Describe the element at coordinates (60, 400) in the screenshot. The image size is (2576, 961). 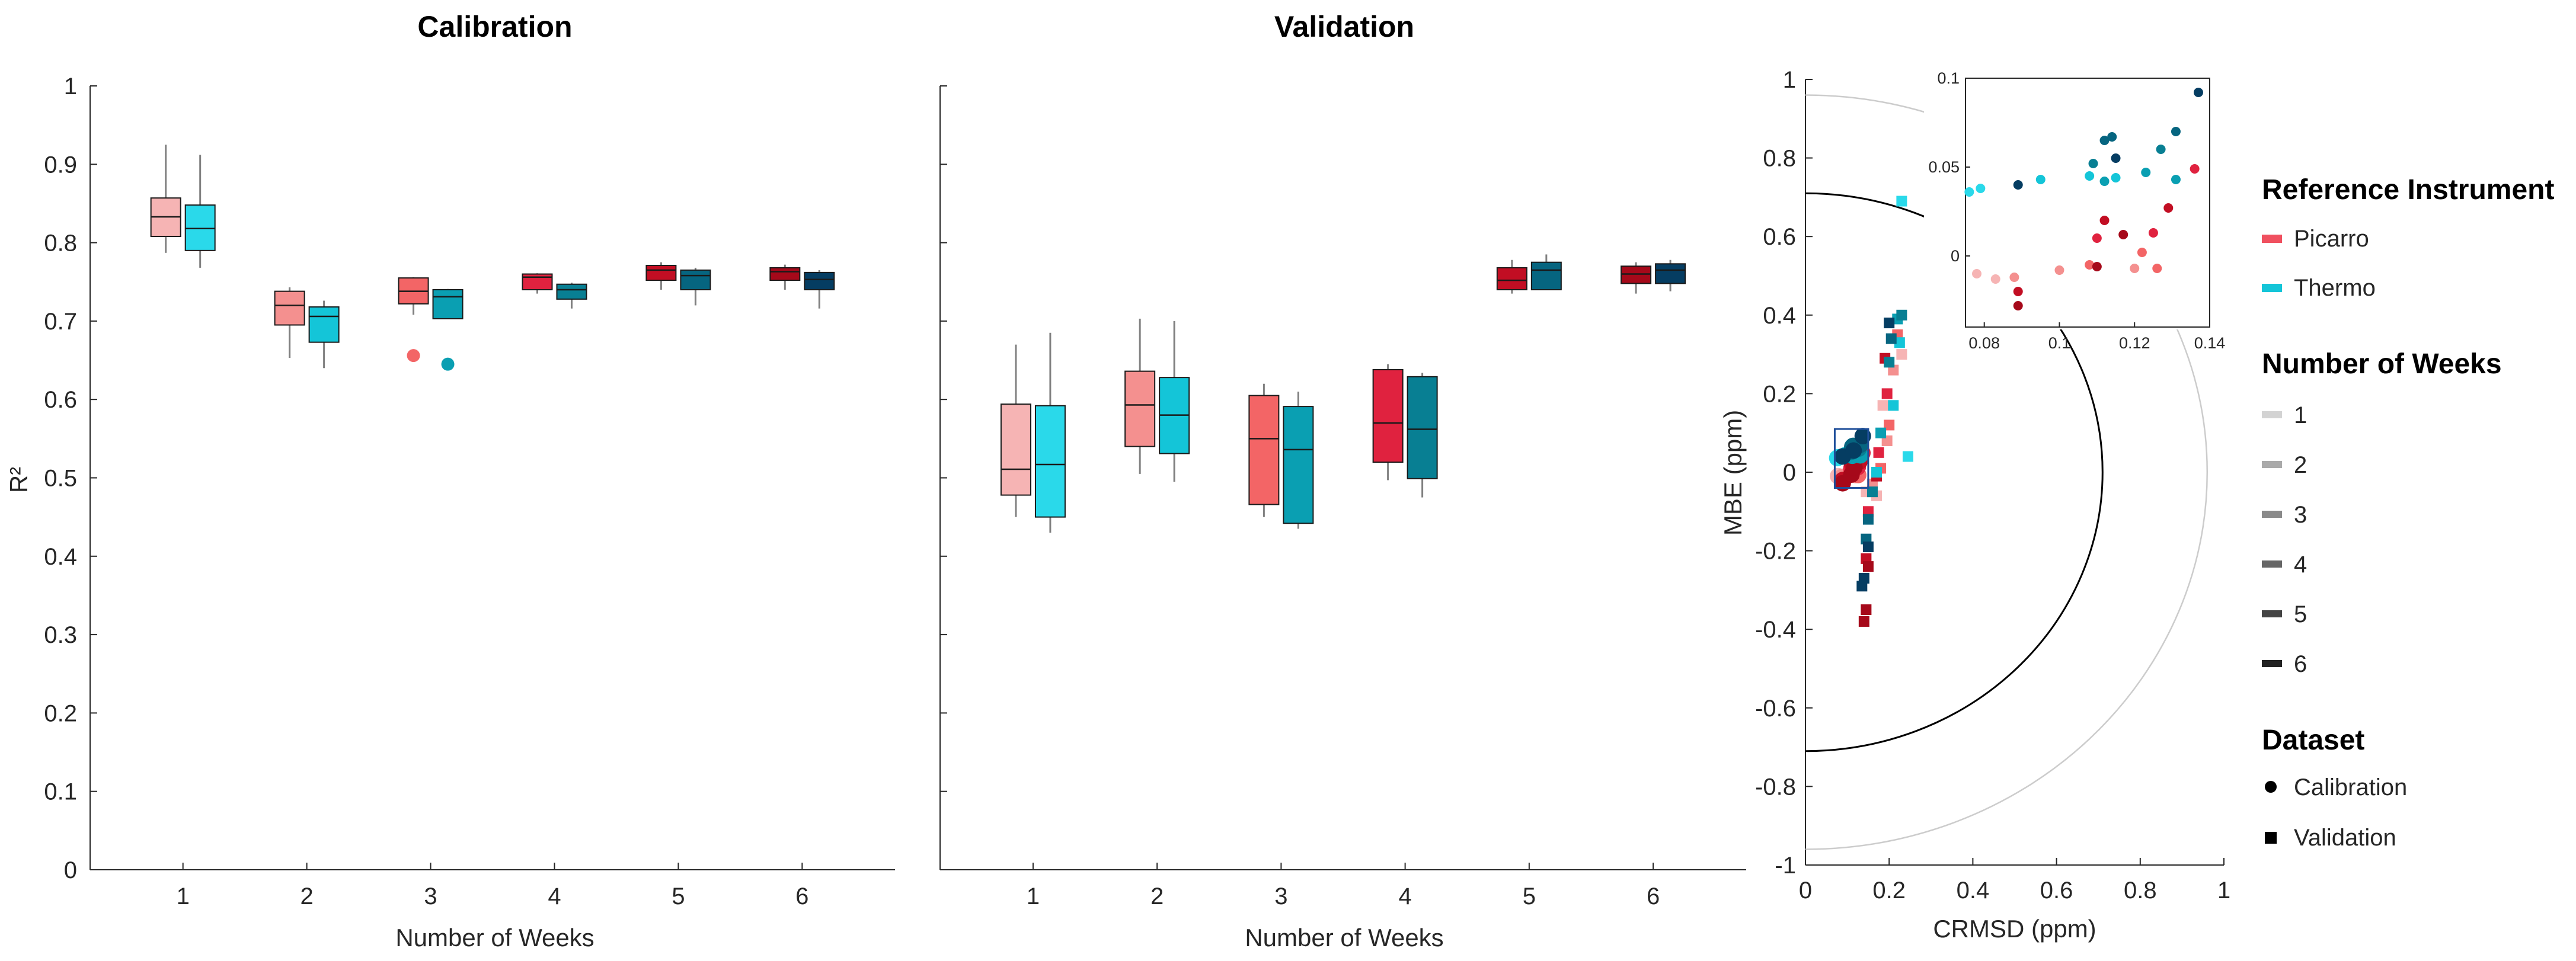
I see `y-tick-label: 0.6` at that location.